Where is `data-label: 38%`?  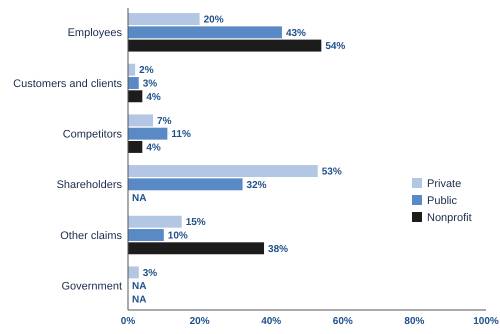 data-label: 38% is located at coordinates (278, 249).